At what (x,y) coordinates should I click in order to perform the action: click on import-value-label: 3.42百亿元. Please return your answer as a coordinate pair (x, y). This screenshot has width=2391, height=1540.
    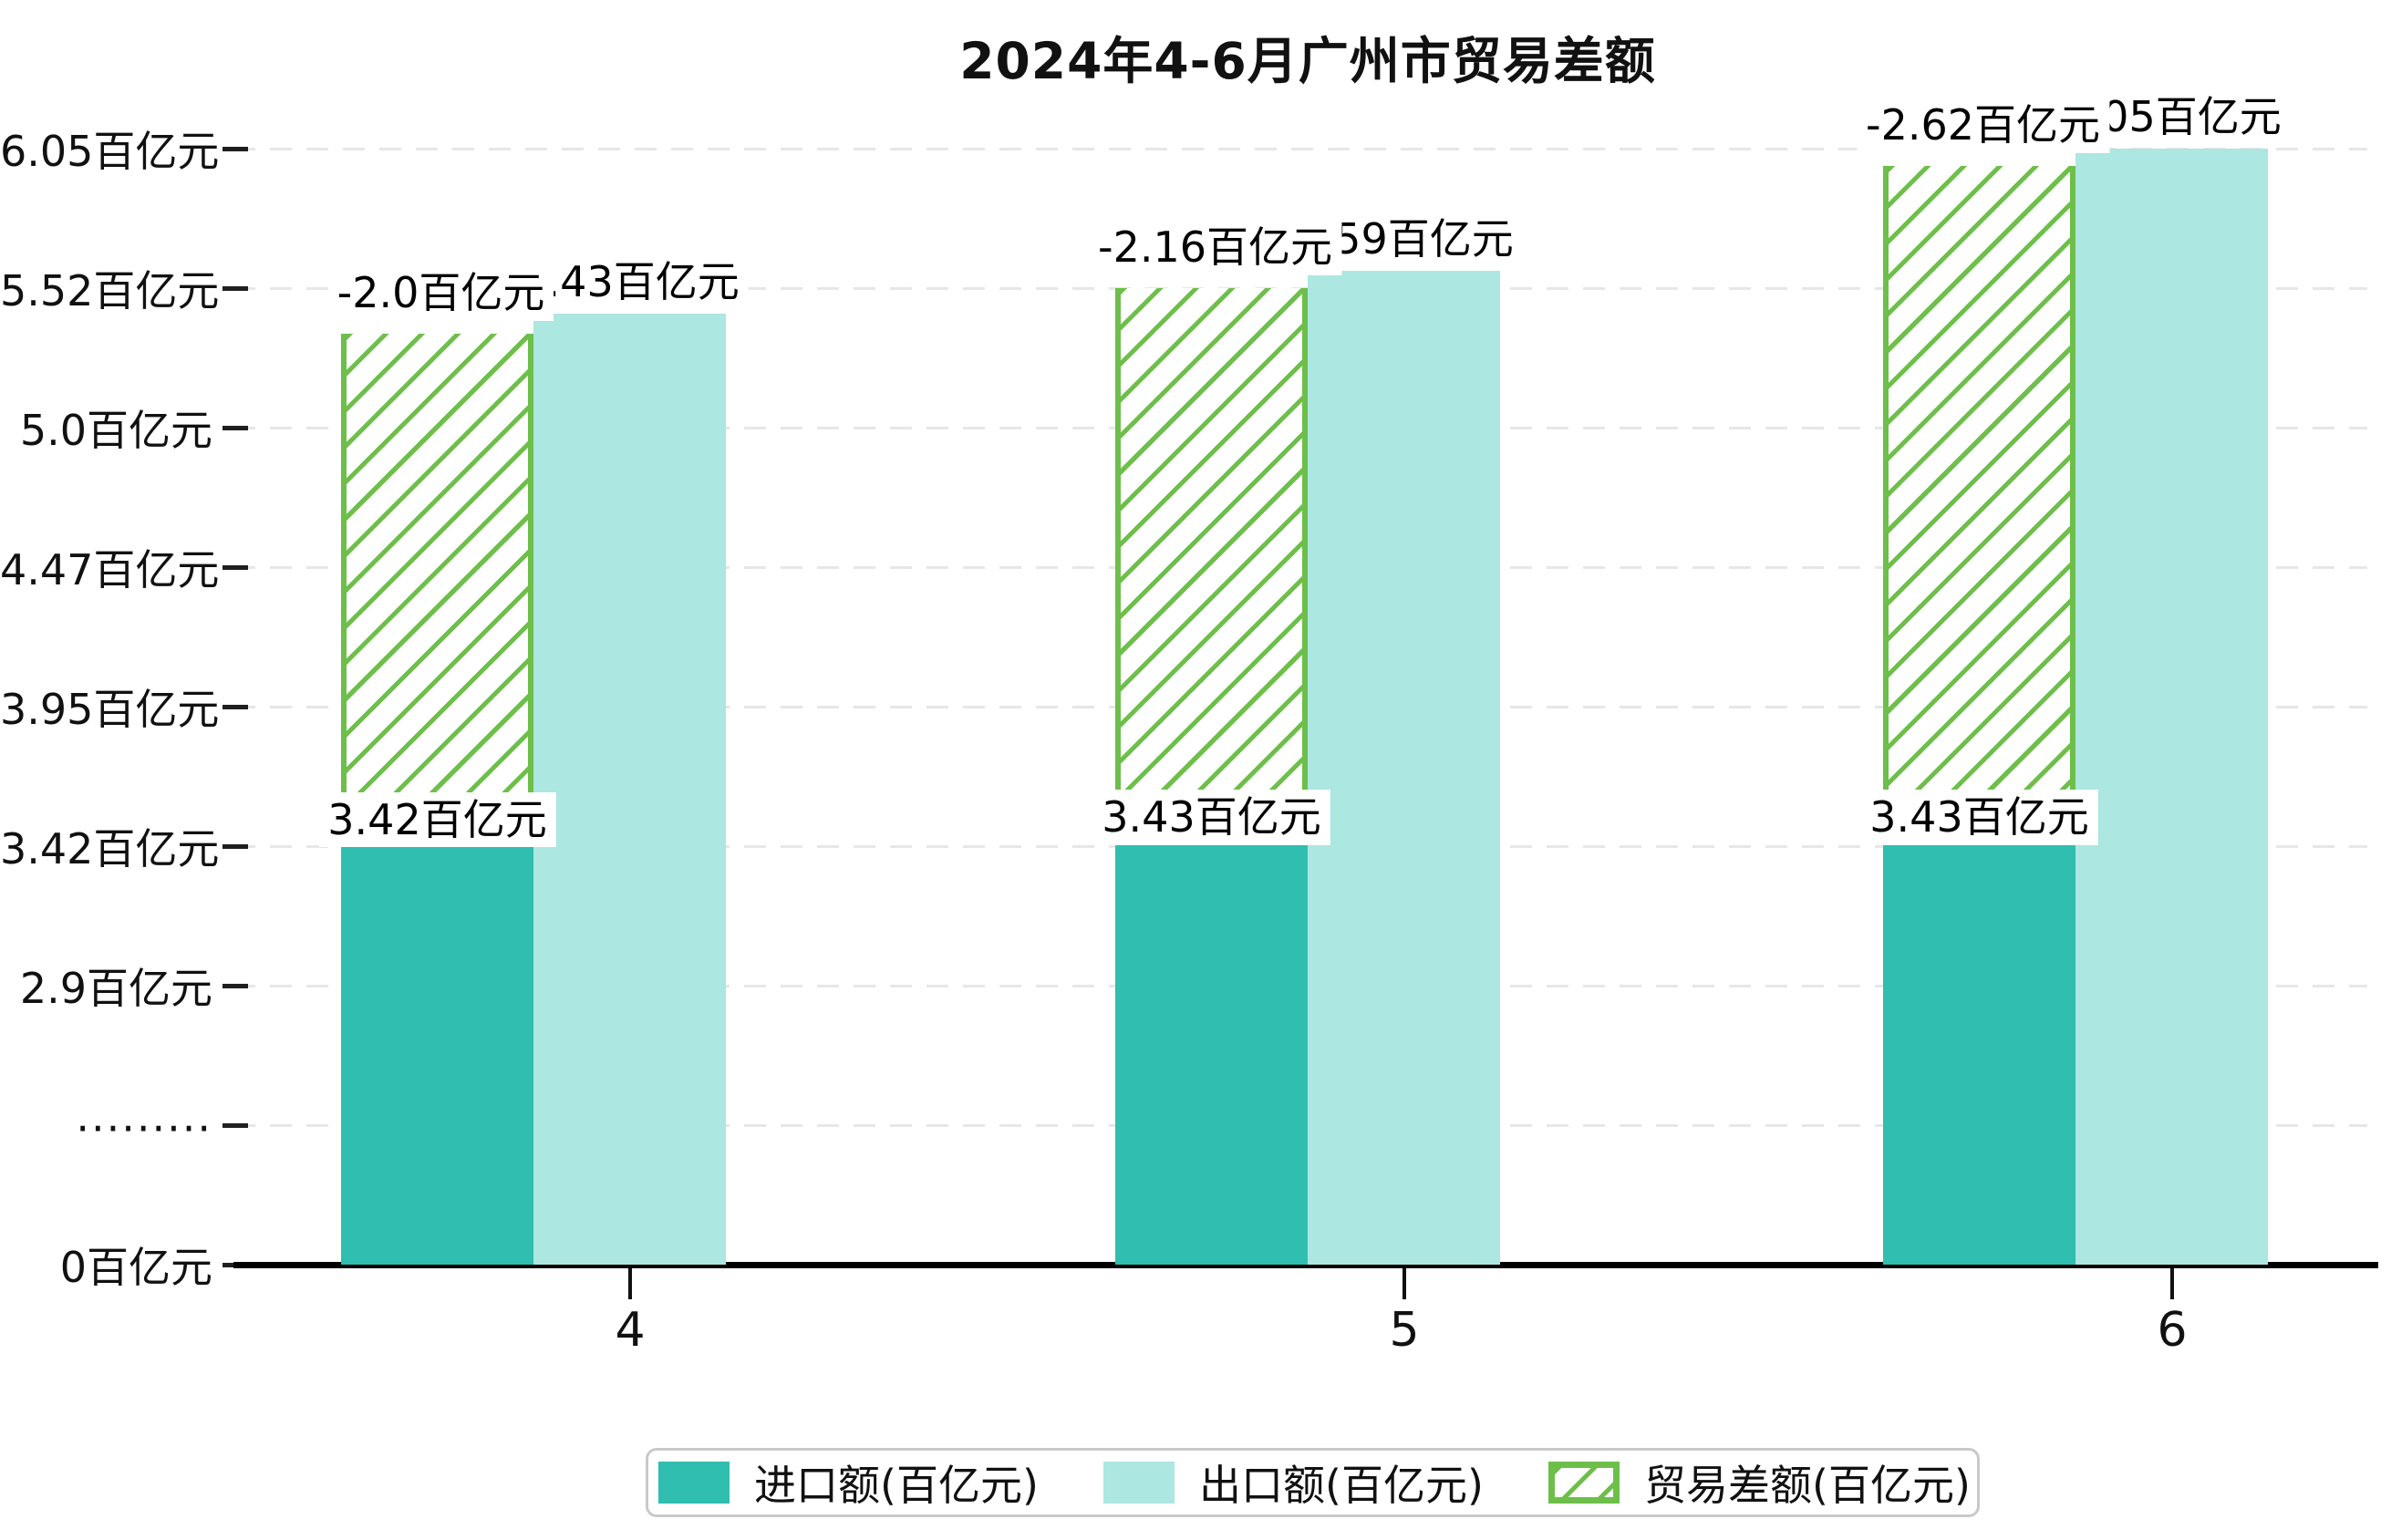
    Looking at the image, I should click on (437, 819).